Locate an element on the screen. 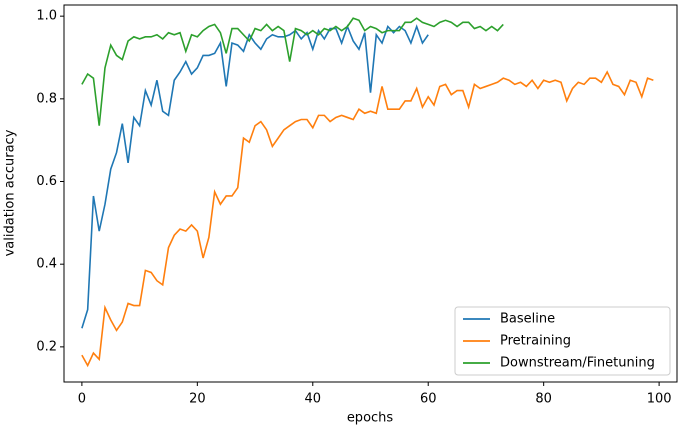  y-axis-label: validation accuracy is located at coordinates (10, 192).